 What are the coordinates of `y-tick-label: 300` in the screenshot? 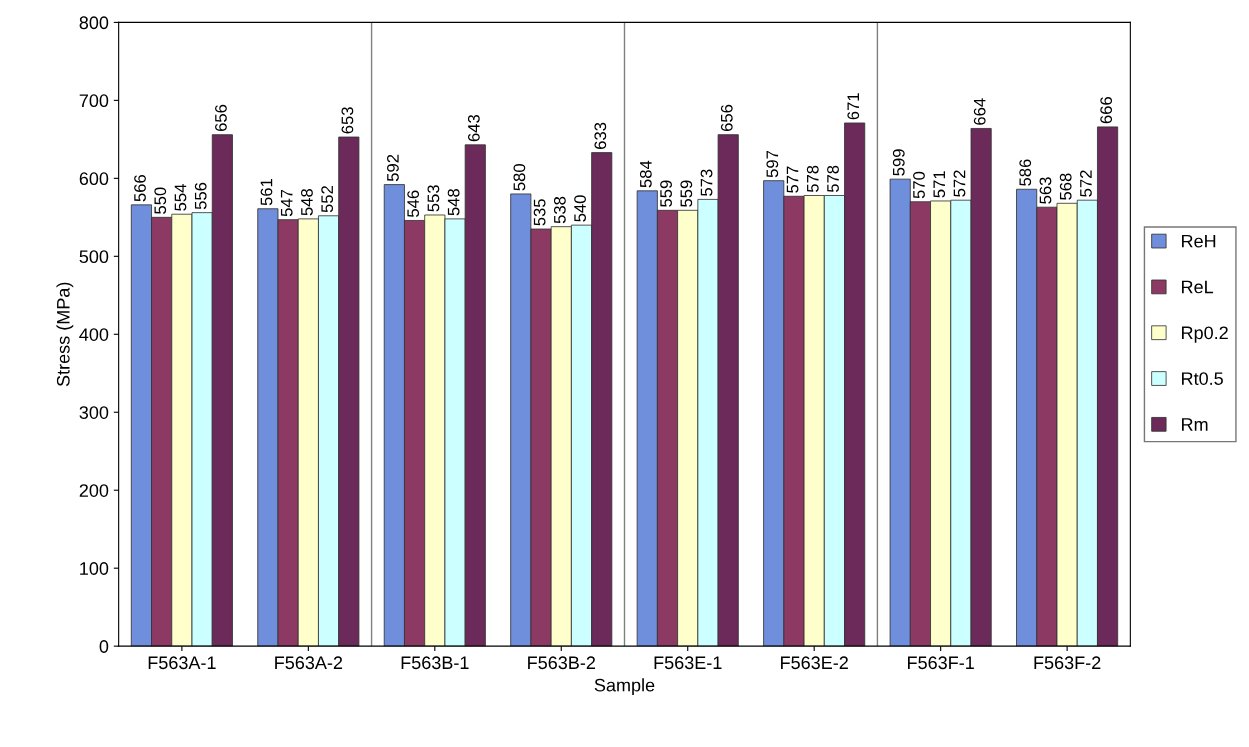 It's located at (94, 412).